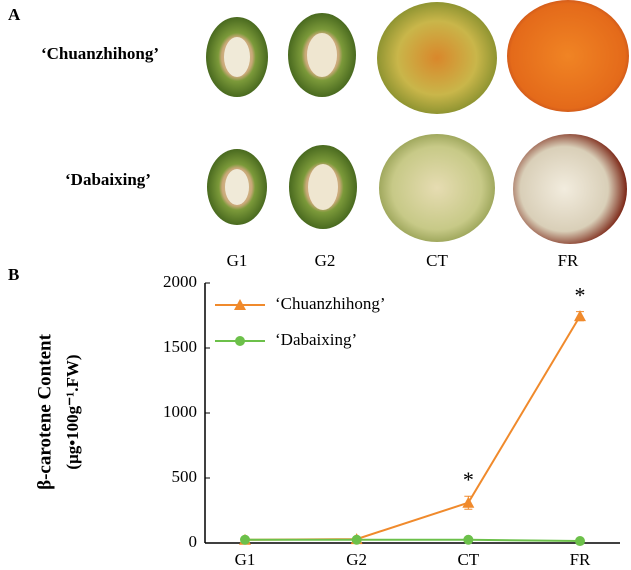 The width and height of the screenshot is (631, 570). Describe the element at coordinates (580, 559) in the screenshot. I see `x-tick-label: FR` at that location.